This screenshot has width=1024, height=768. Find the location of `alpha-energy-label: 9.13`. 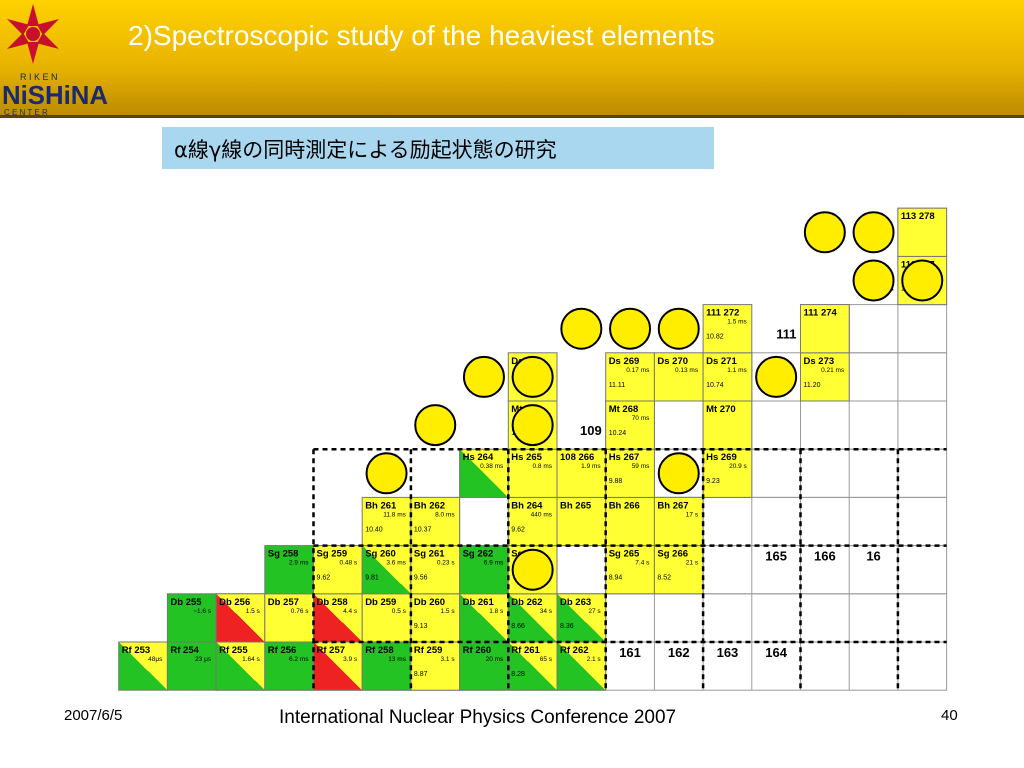

alpha-energy-label: 9.13 is located at coordinates (421, 626).